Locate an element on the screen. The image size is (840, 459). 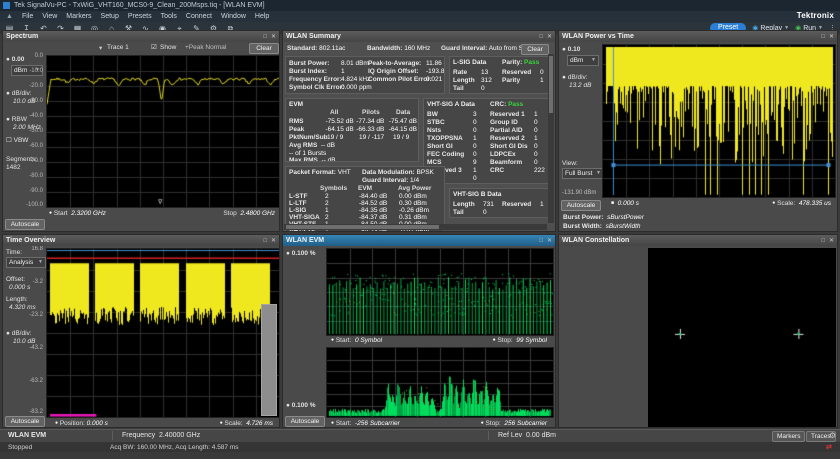
wlan-evm-header: WLAN EVM □ ✕ is located at coordinates (419, 240).